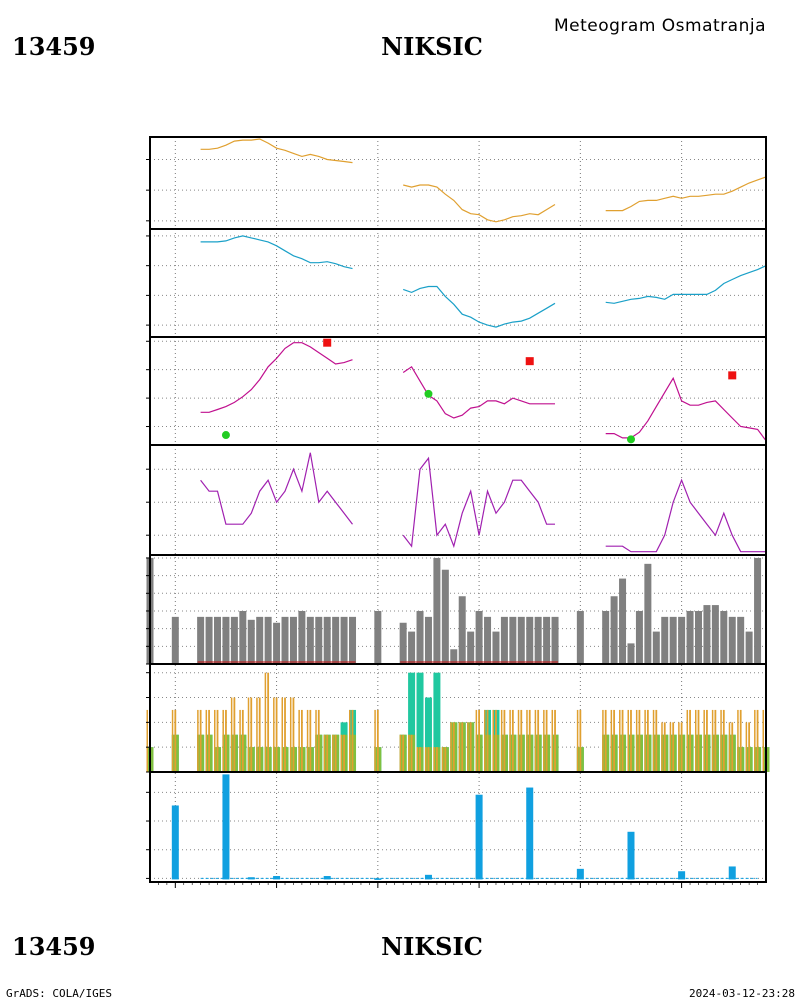 This screenshot has height=1000, width=800. I want to click on station-id: 13459, so click(54, 46).